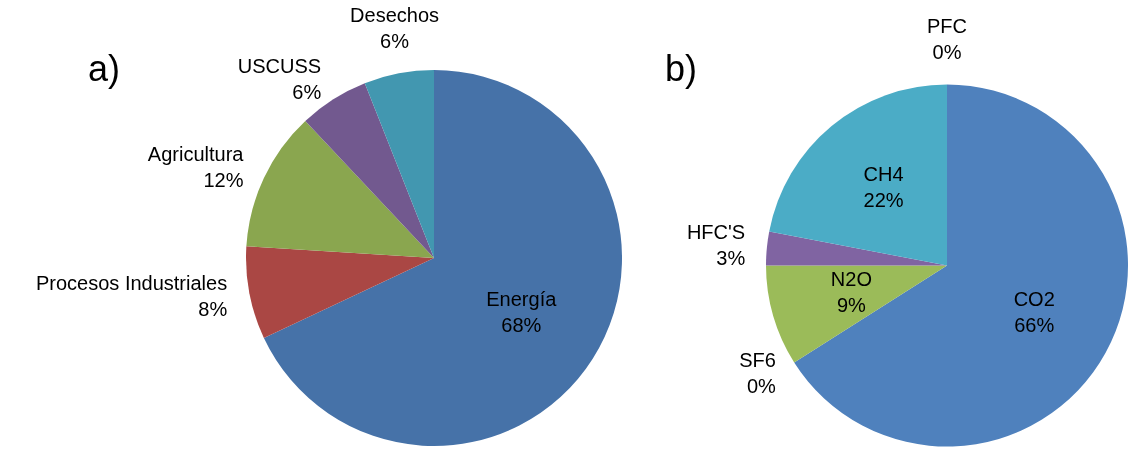 The width and height of the screenshot is (1128, 451). Describe the element at coordinates (279, 65) in the screenshot. I see `slice-label: USCUSS` at that location.